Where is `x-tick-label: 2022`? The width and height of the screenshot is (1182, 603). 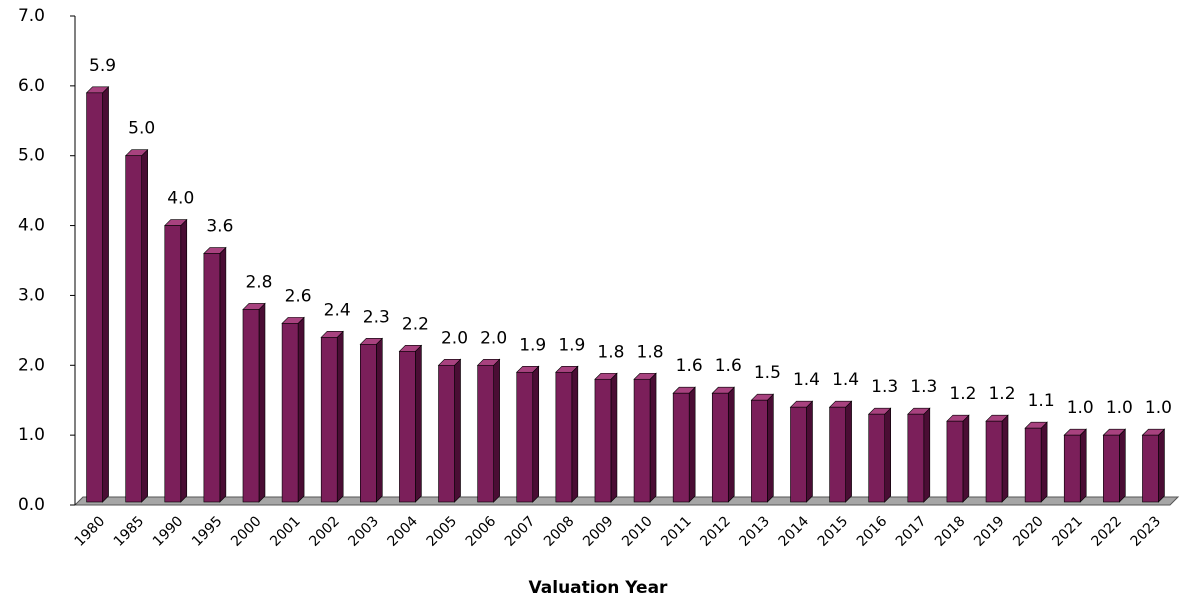 x-tick-label: 2022 is located at coordinates (1106, 531).